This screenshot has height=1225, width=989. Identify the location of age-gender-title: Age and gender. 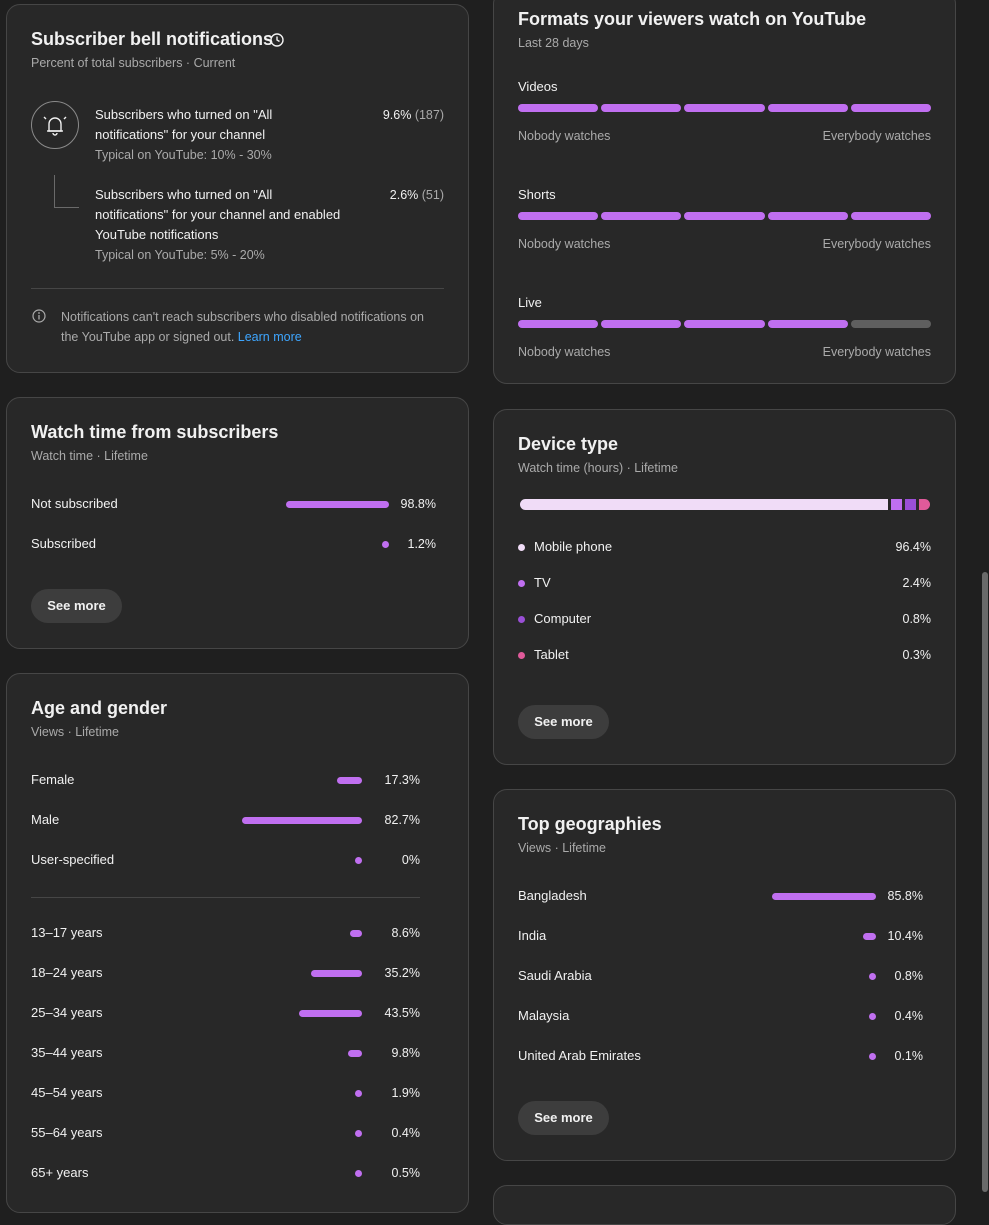
(99, 708).